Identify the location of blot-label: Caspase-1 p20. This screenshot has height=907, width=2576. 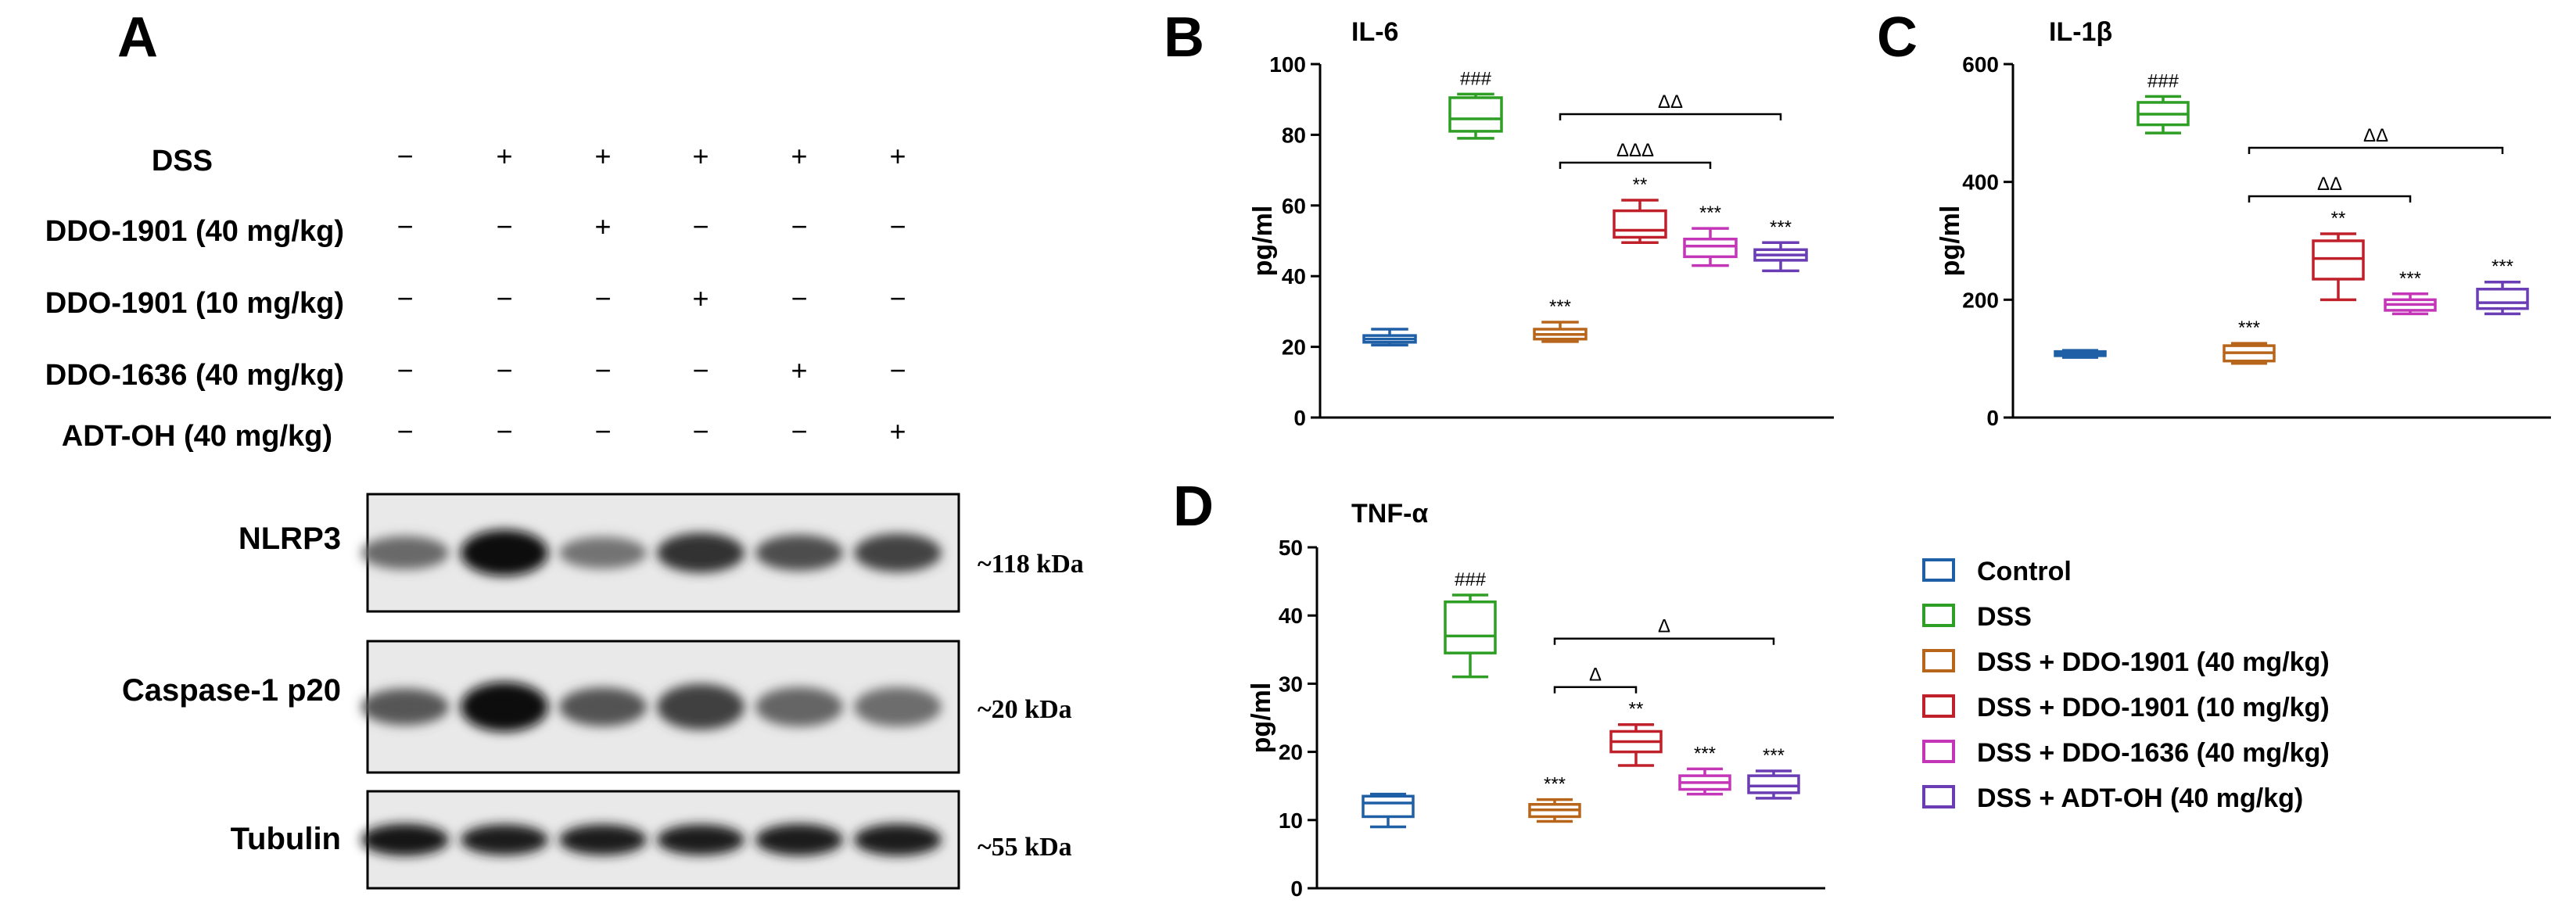
(232, 690).